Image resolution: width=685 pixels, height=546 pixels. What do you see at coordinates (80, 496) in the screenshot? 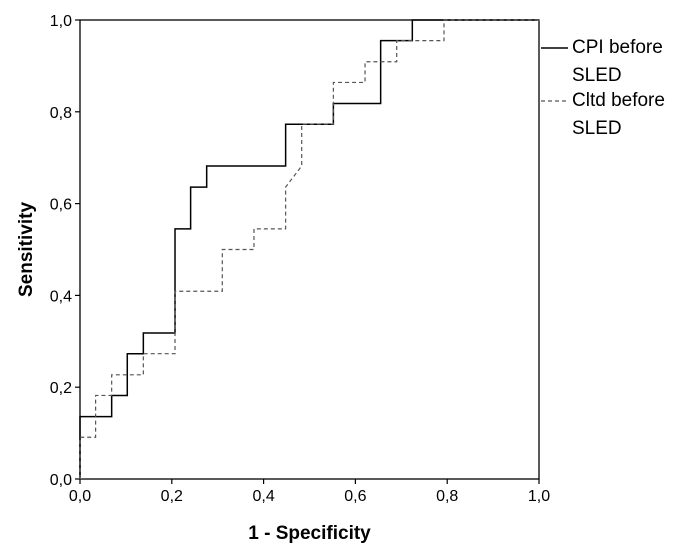
I see `x-tick-label: 0,0` at bounding box center [80, 496].